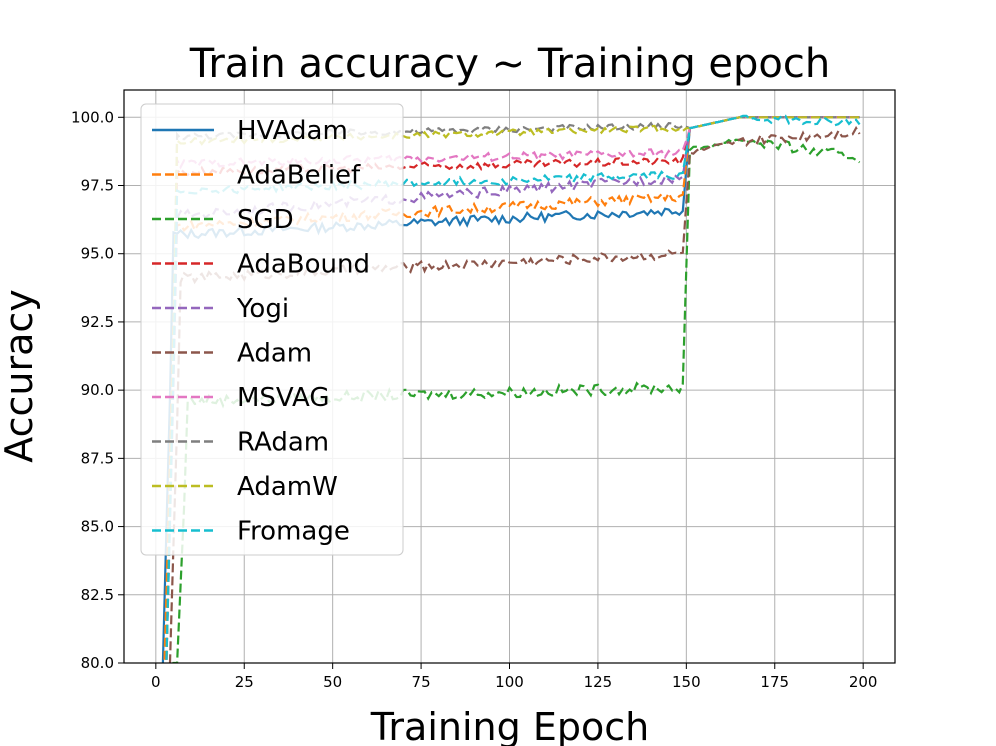  I want to click on x-axis-ticks: 0 25 50 75 100 125 150 175 200, so click(514, 677).